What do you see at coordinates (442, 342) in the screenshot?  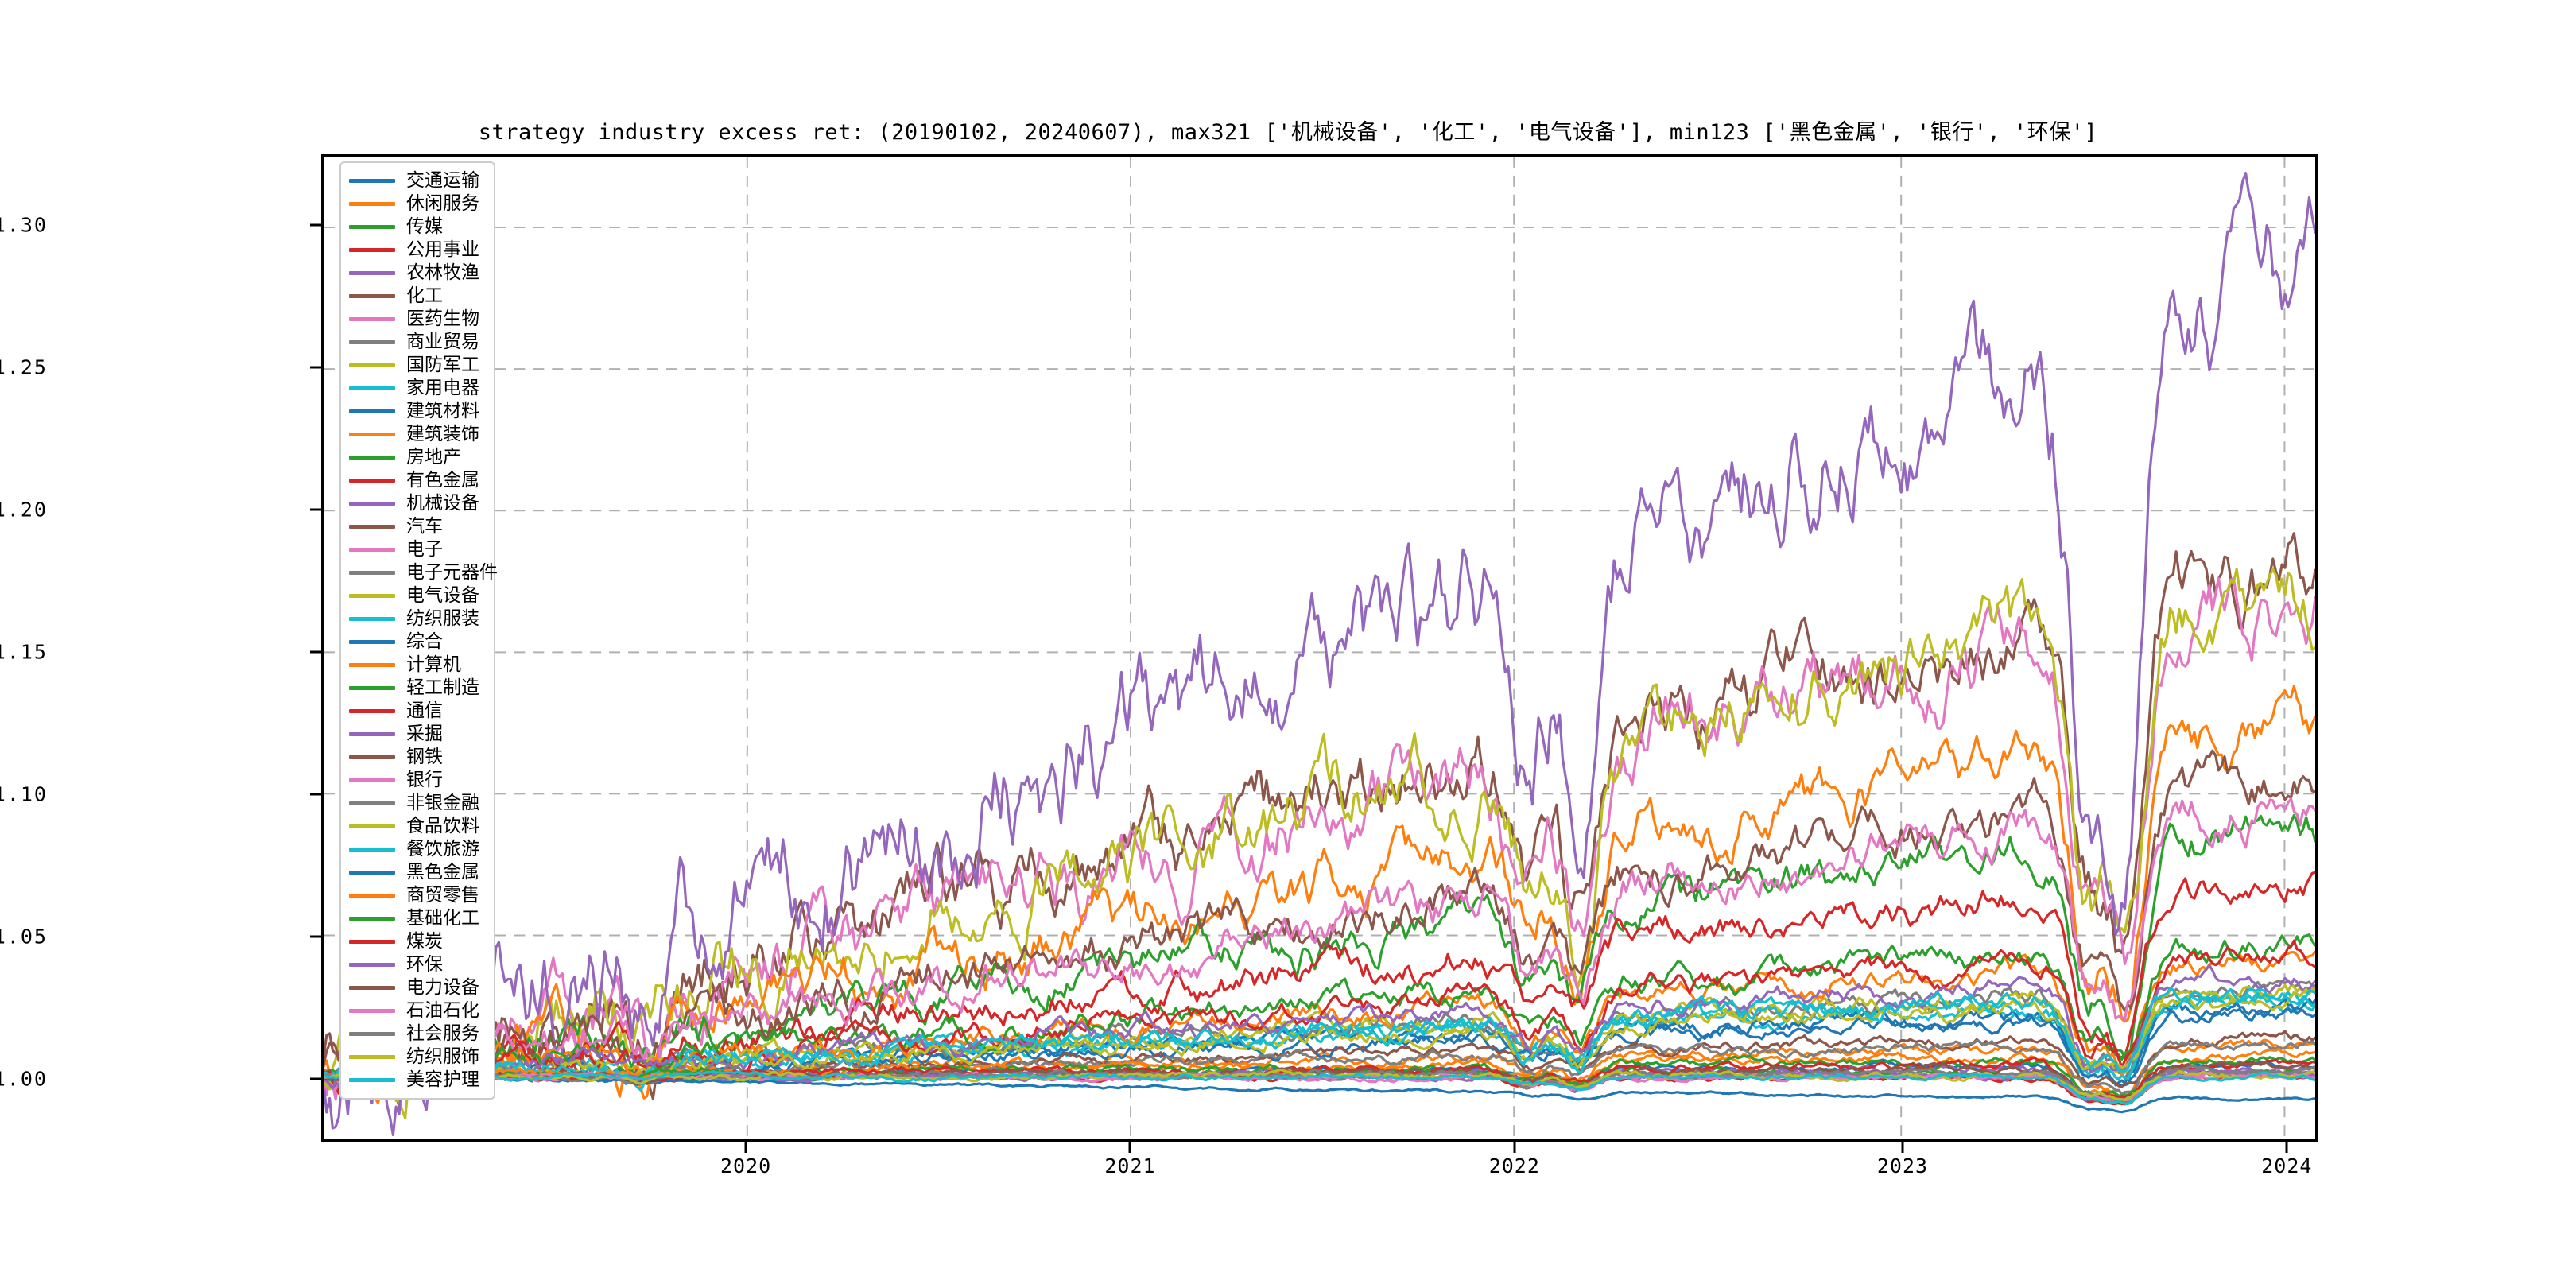 I see `legend-item-label: 商业贸易` at bounding box center [442, 342].